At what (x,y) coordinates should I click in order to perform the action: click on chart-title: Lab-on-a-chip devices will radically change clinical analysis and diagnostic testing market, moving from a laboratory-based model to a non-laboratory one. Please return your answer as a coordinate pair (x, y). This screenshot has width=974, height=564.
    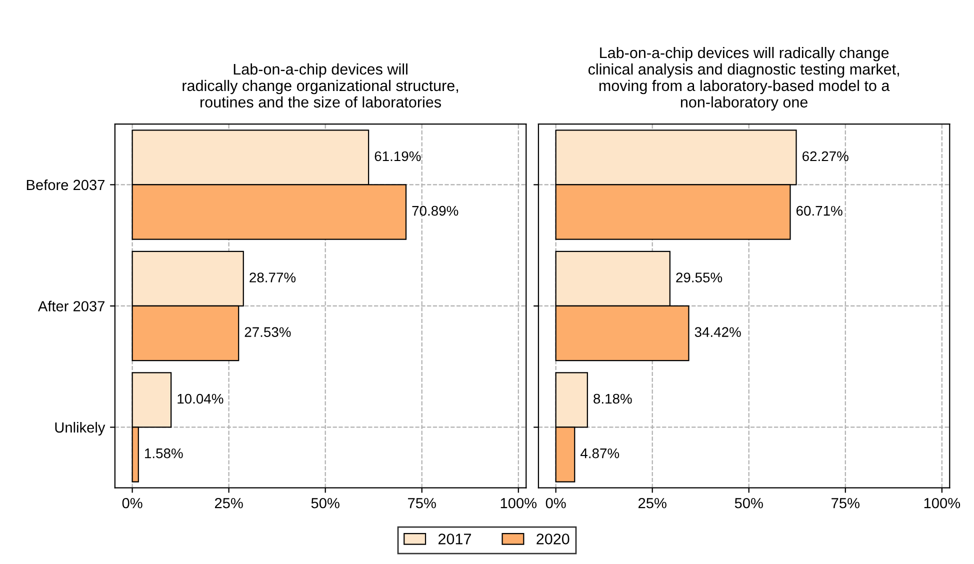
    Looking at the image, I should click on (743, 78).